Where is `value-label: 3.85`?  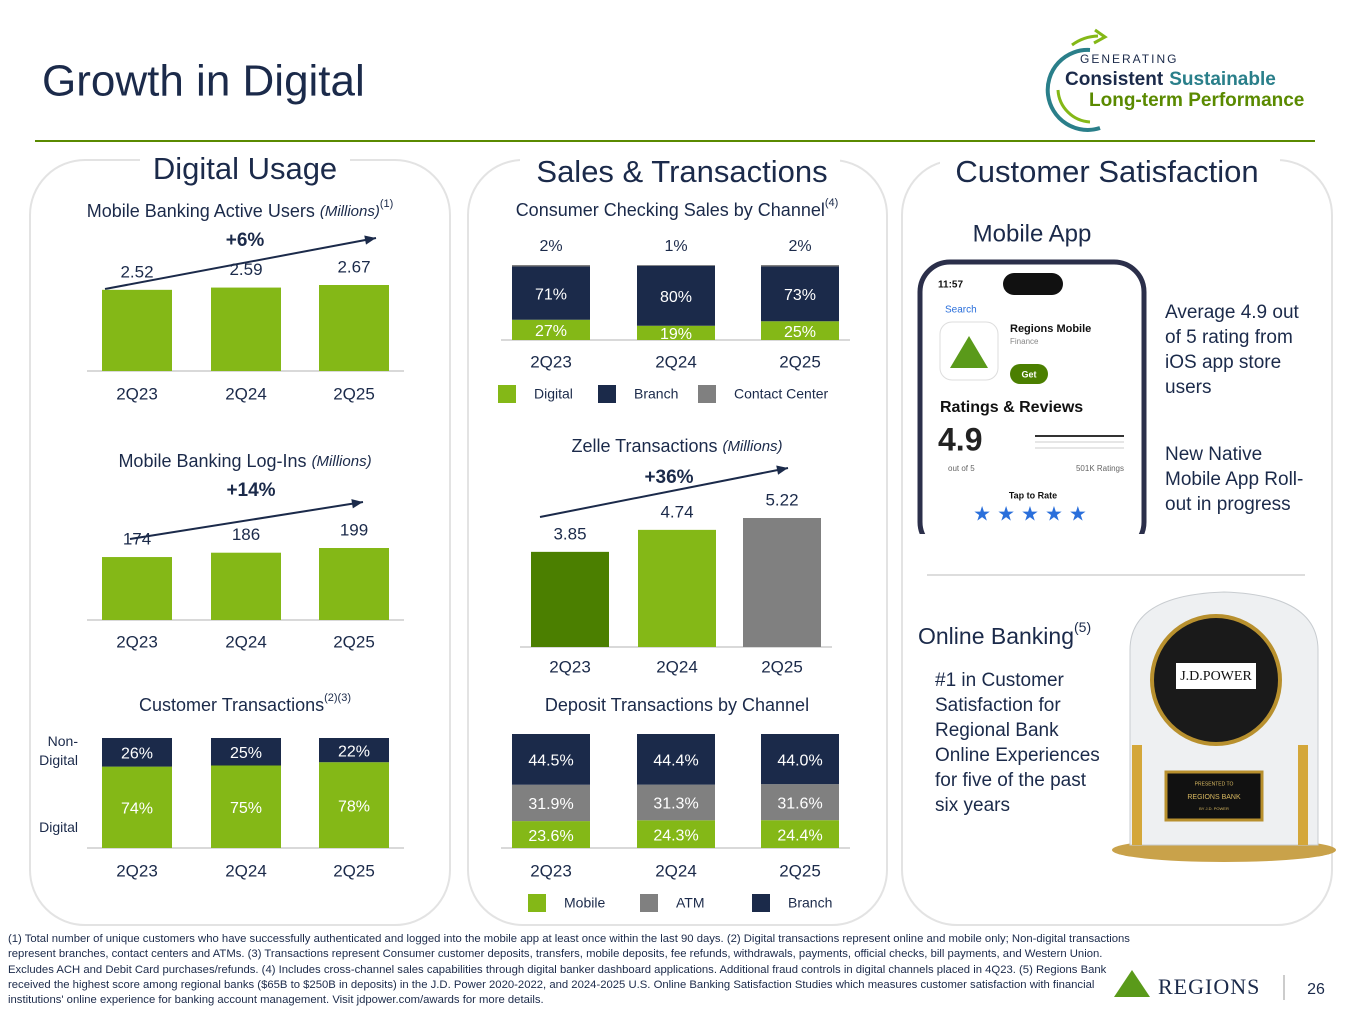
value-label: 3.85 is located at coordinates (569, 533).